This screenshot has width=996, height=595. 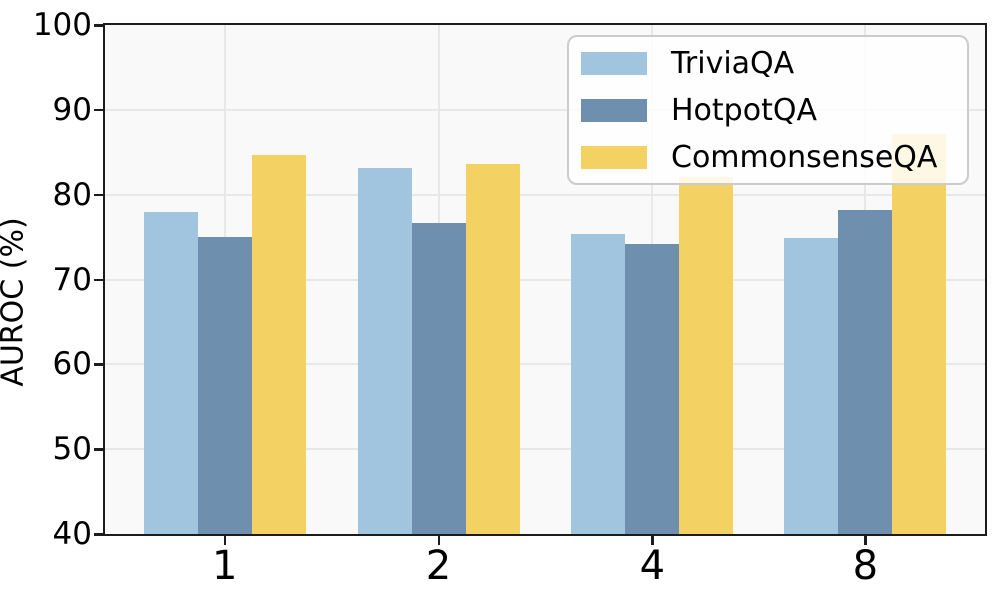 I want to click on legend: TriviaQA HotpotQA CommonsenseQA, so click(x=768, y=110).